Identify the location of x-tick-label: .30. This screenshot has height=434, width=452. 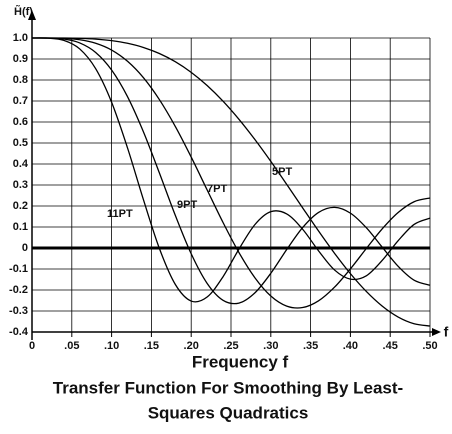
(270, 346).